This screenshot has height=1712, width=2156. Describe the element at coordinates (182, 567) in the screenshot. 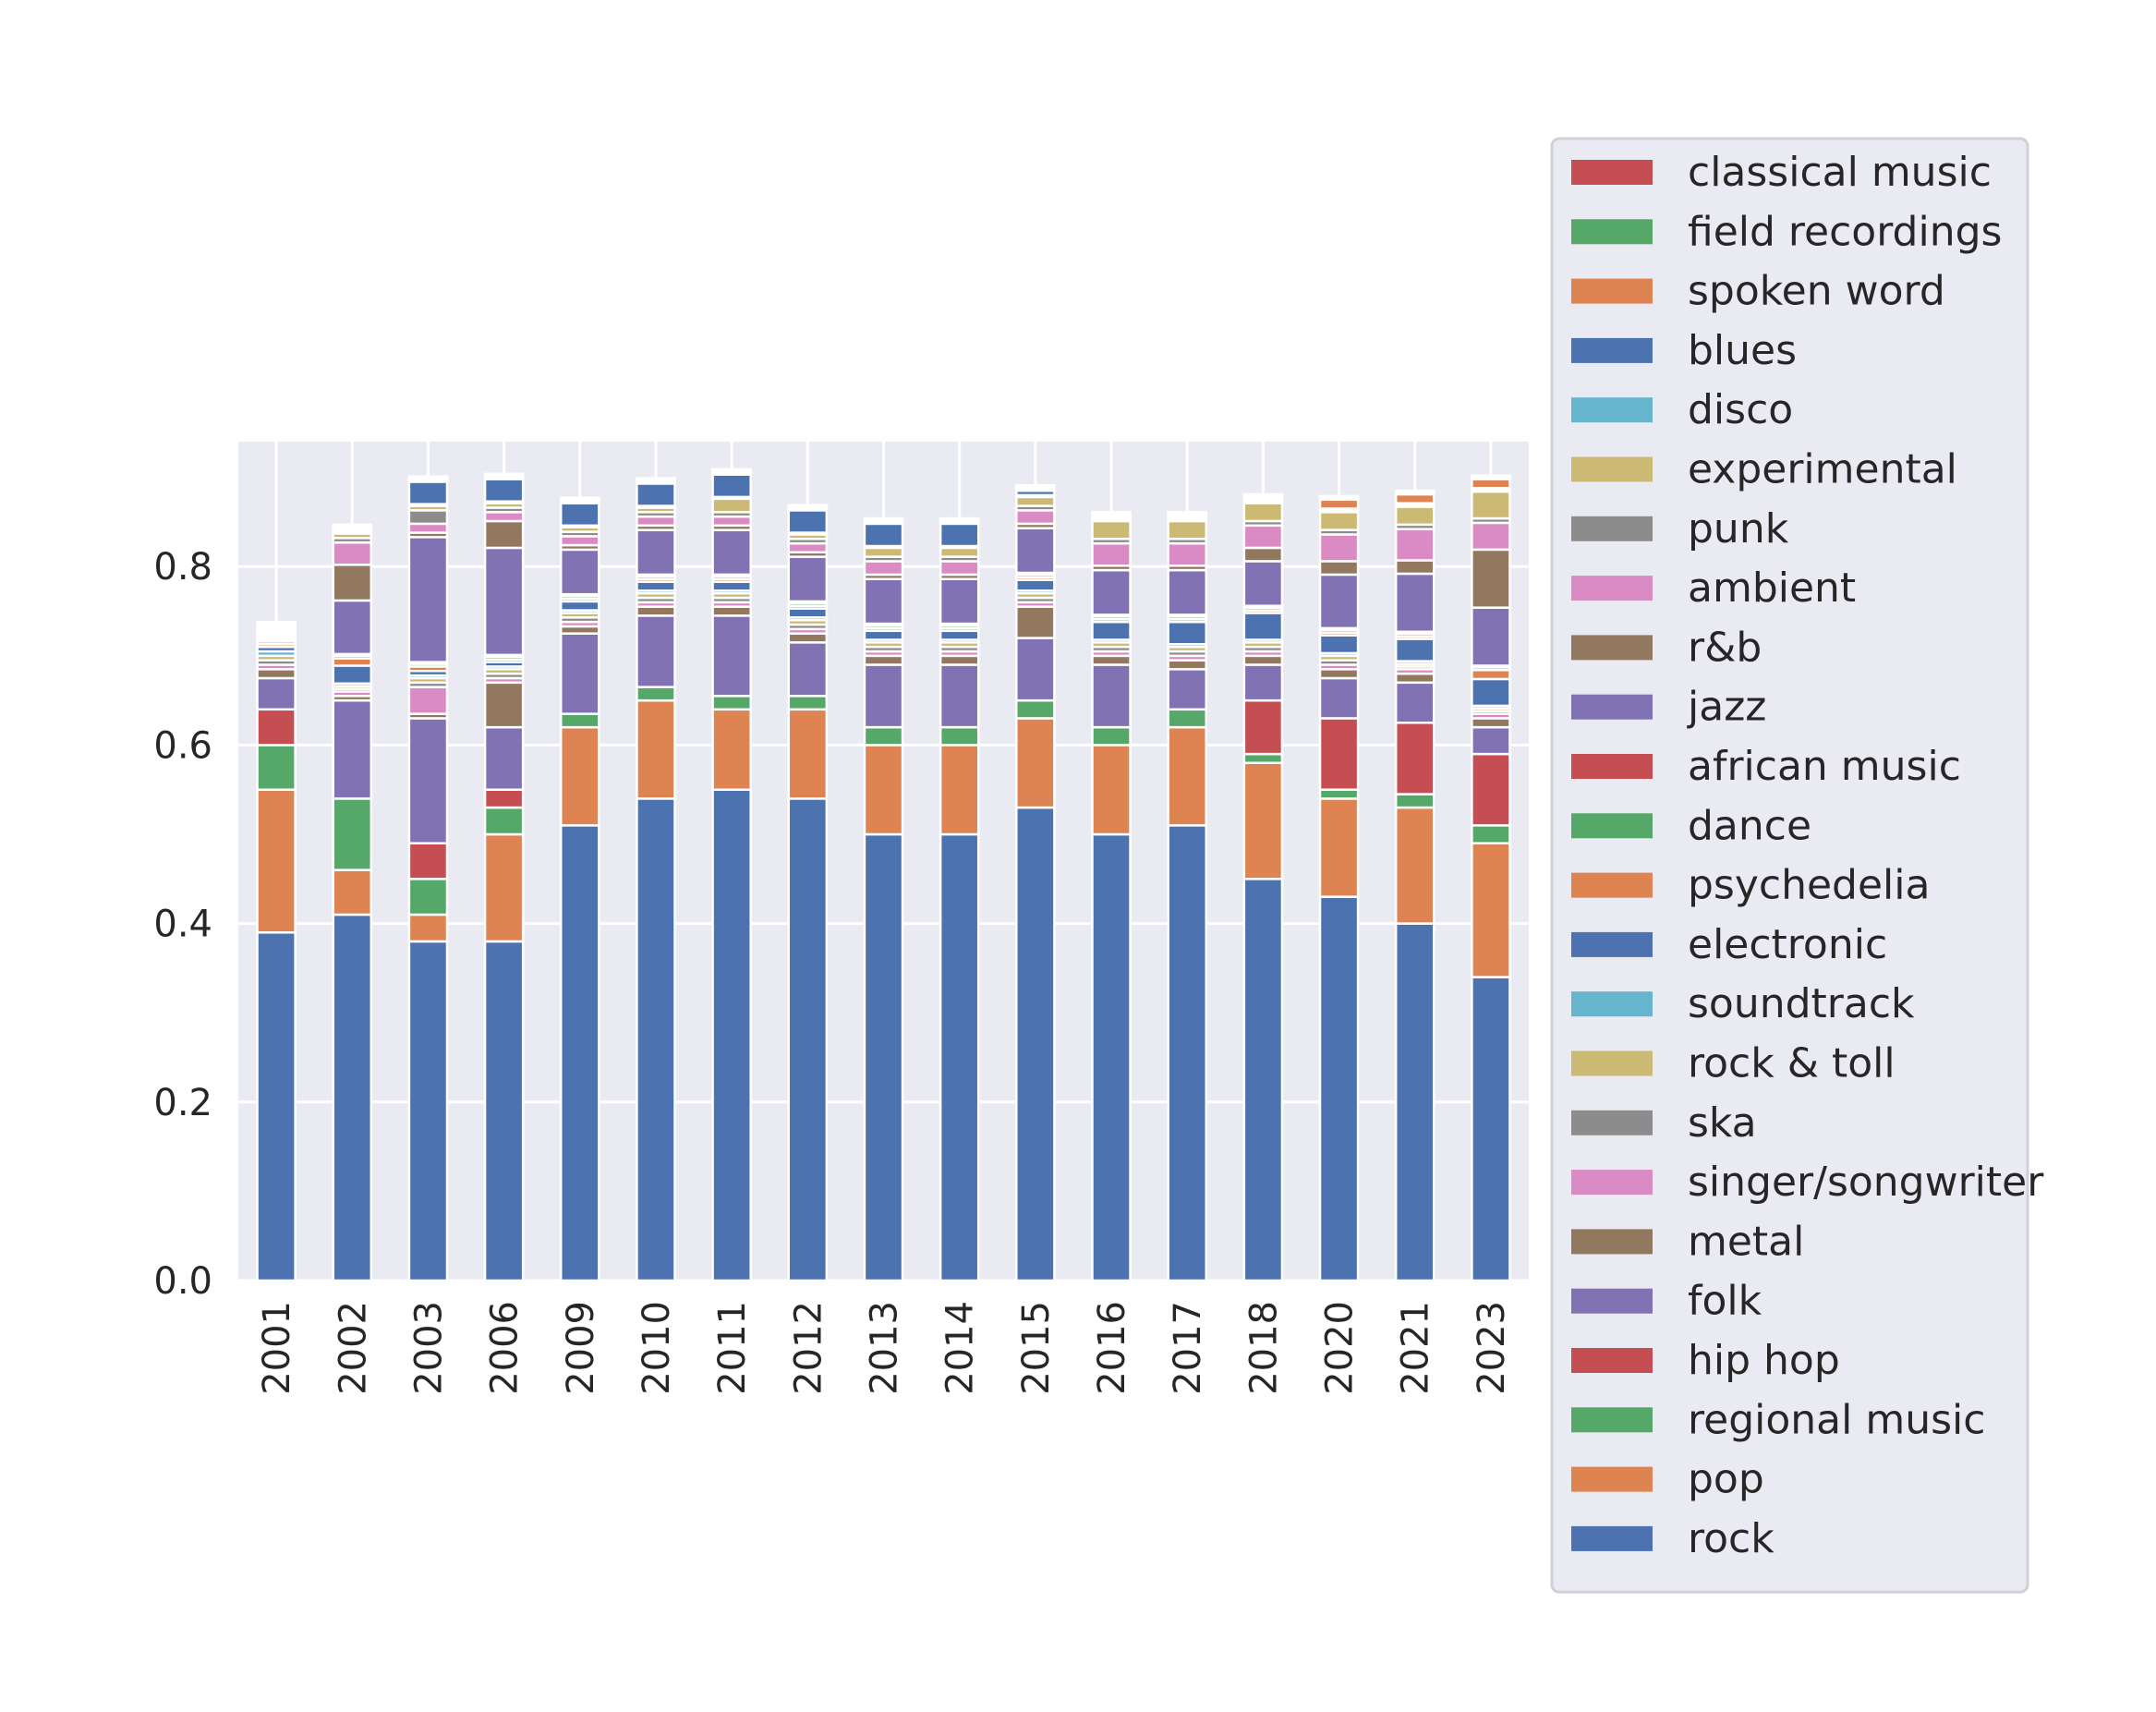

I see `y-tick-label: 0.8` at that location.